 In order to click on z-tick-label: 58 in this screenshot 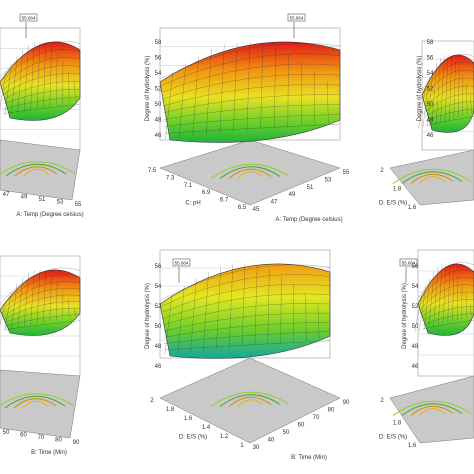, I will do `click(158, 43)`.